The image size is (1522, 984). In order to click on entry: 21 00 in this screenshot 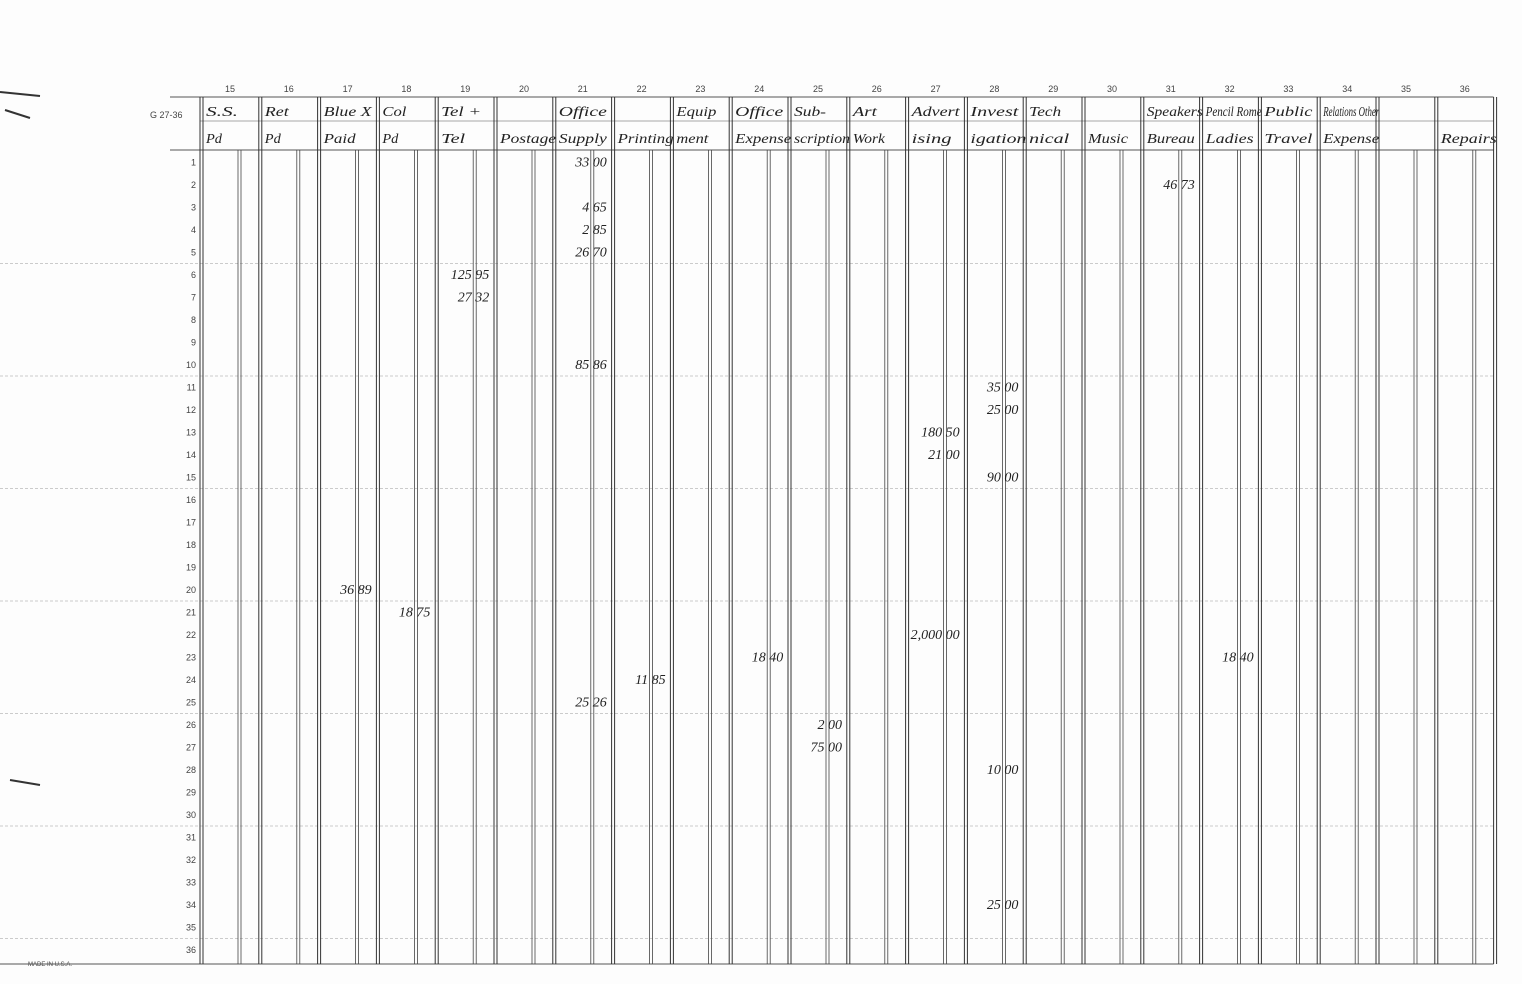, I will do `click(944, 455)`.